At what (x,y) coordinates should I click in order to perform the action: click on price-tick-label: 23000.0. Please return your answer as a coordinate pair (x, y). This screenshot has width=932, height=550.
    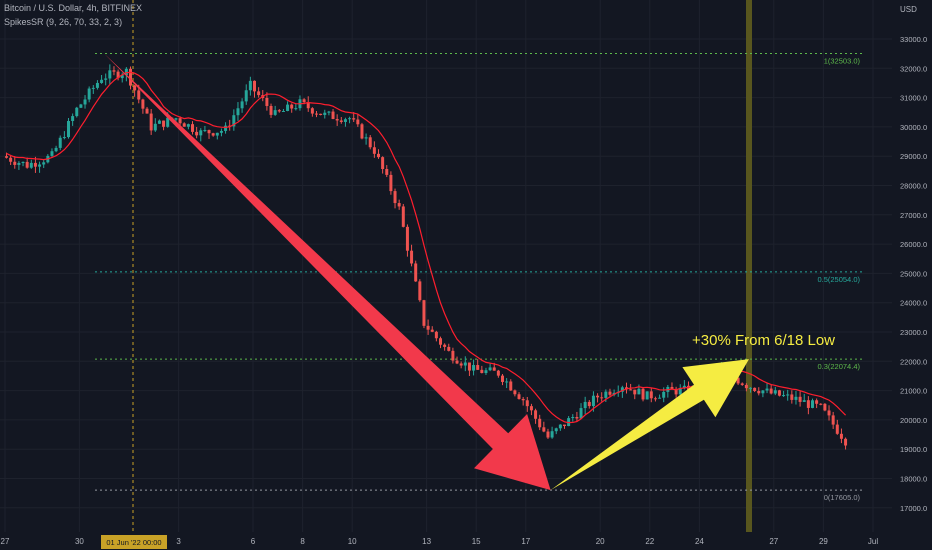
    Looking at the image, I should click on (913, 332).